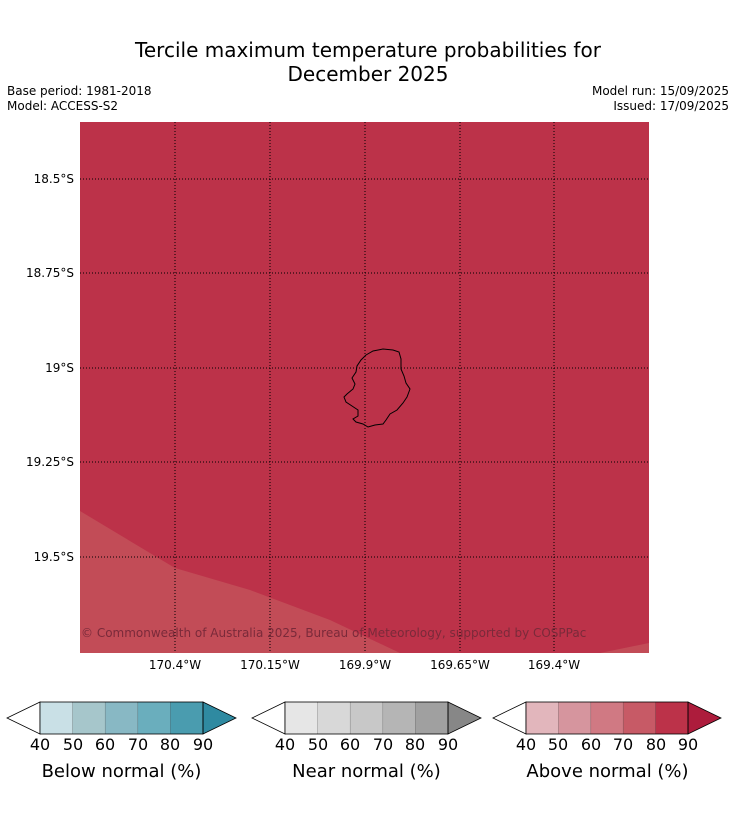 The width and height of the screenshot is (736, 816). What do you see at coordinates (448, 744) in the screenshot?
I see `cbar-near-tick-90: 90` at bounding box center [448, 744].